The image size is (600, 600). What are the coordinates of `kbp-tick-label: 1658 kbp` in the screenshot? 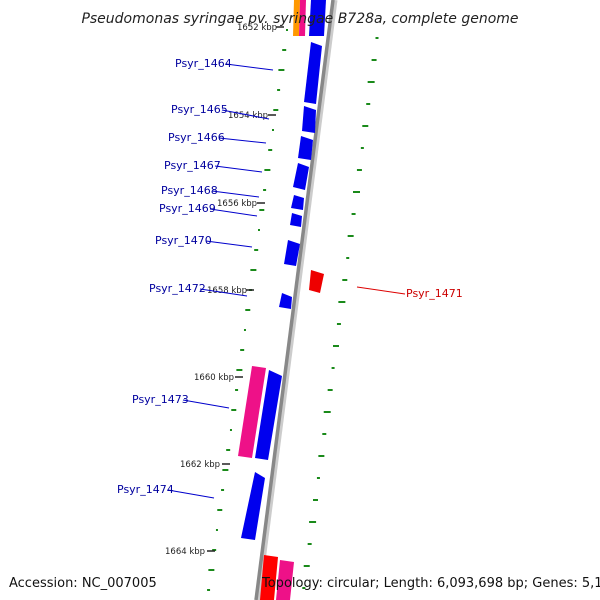 It's located at (227, 291).